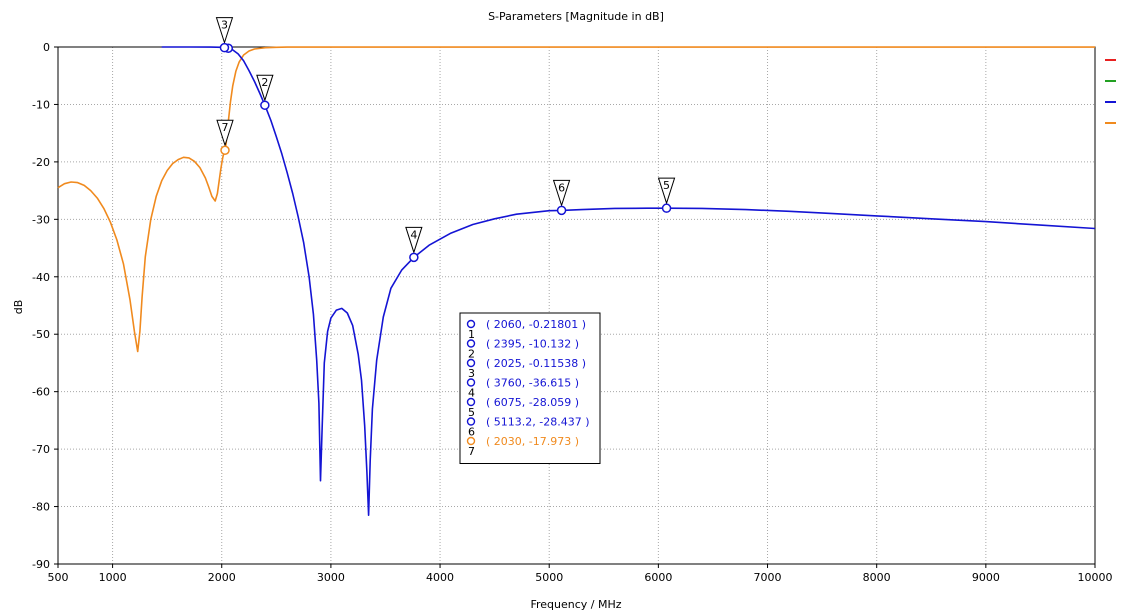 The height and width of the screenshot is (615, 1121). Describe the element at coordinates (471, 354) in the screenshot. I see `readout-marker-number: 2` at that location.